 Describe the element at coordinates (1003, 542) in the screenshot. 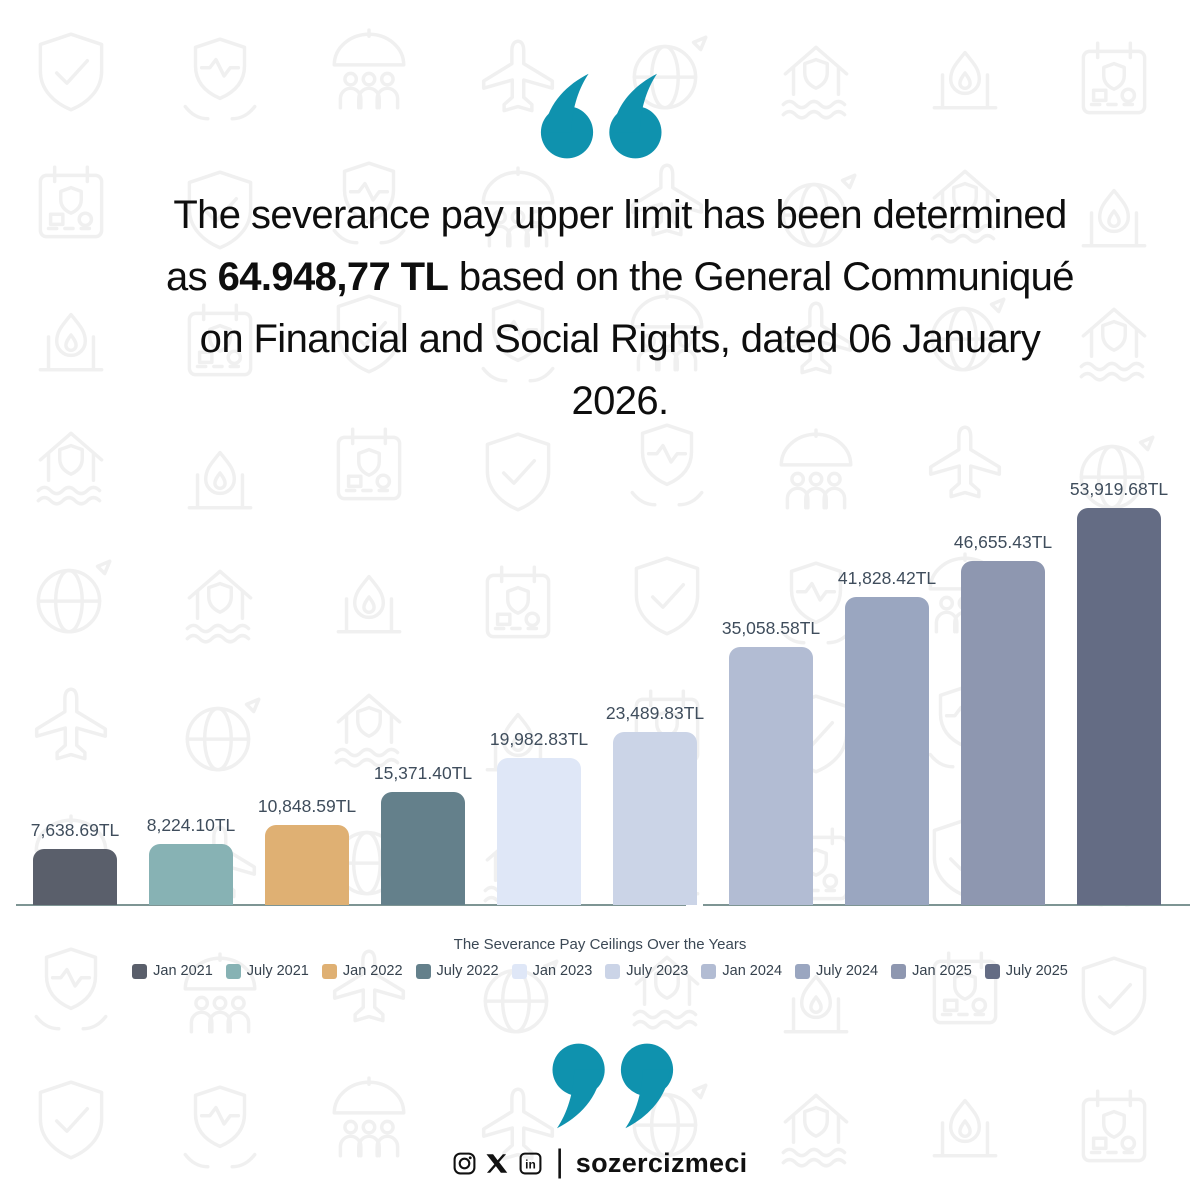

I see `bar-value-label-jan-2025: 46,655.43TL` at that location.